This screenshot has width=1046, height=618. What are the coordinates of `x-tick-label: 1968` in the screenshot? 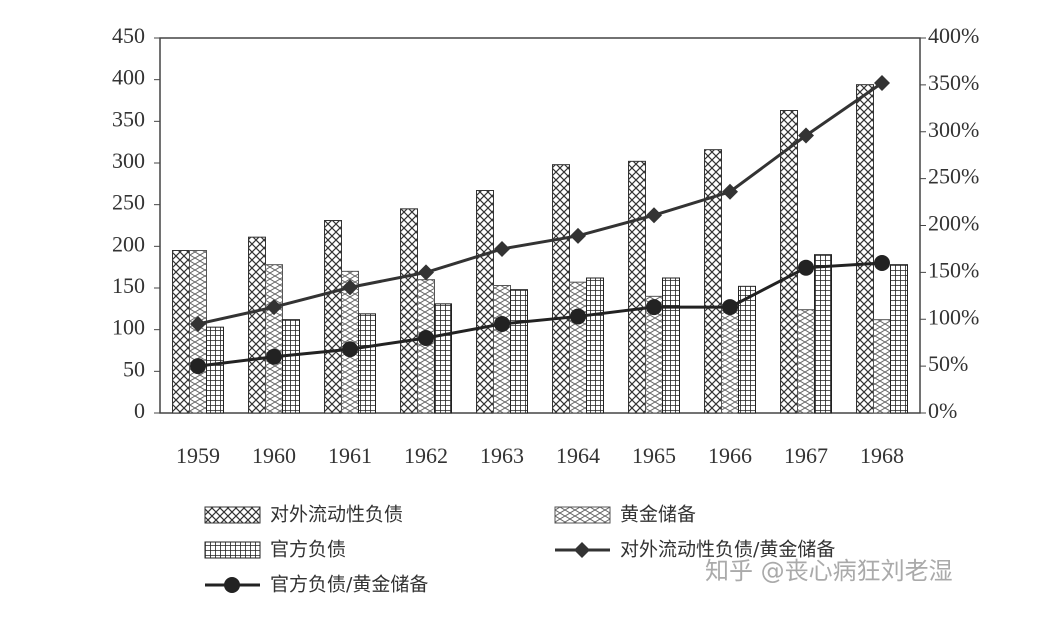 It's located at (882, 455).